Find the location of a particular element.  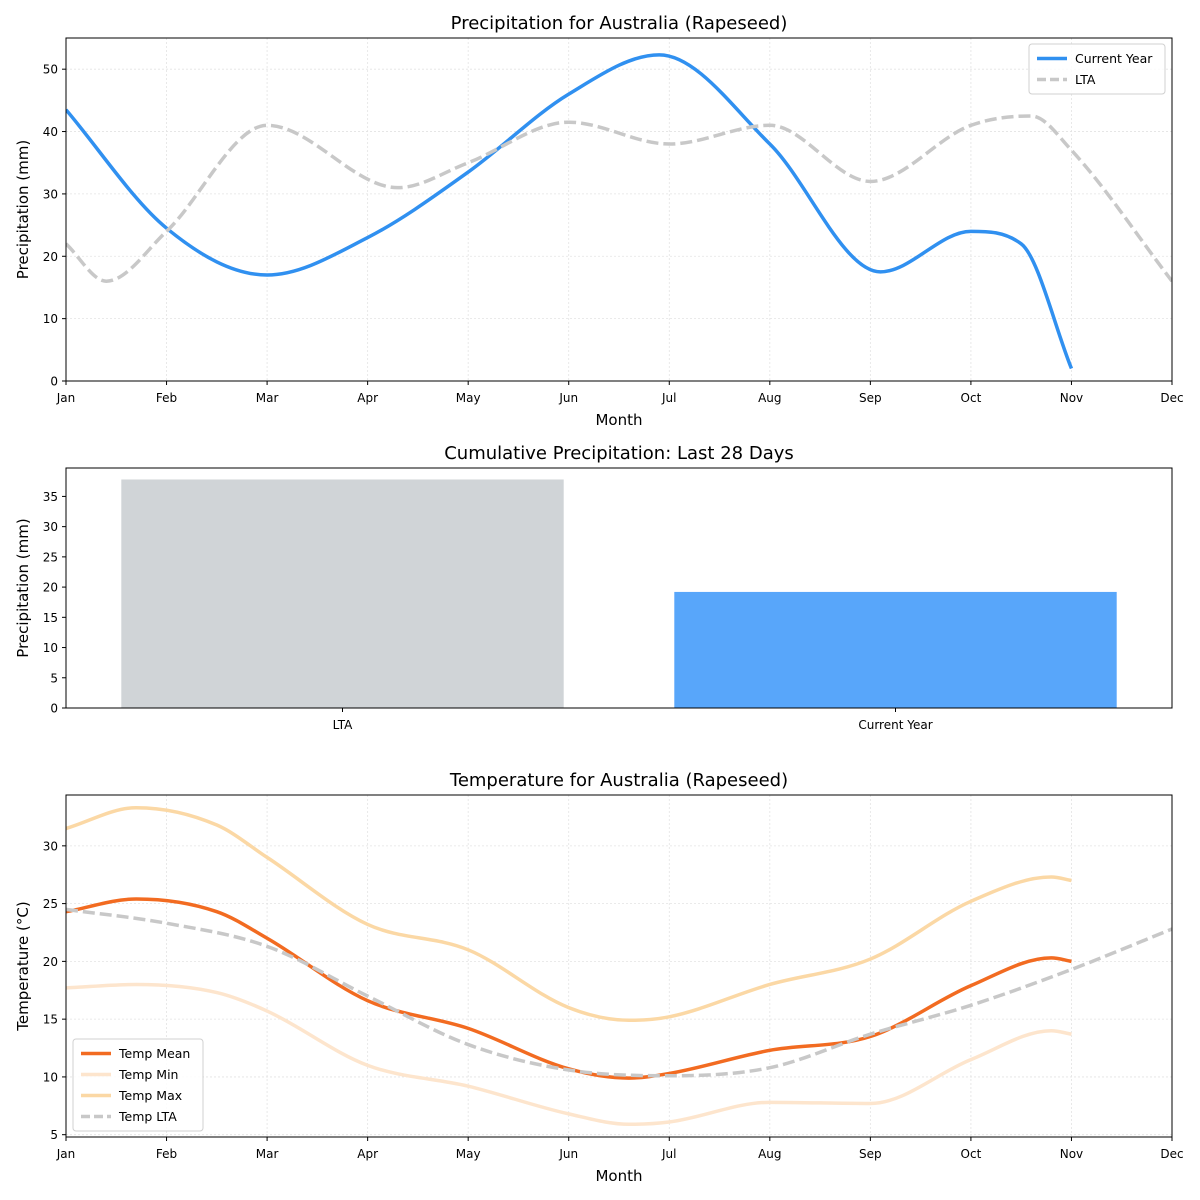

legend-label: Temp Min is located at coordinates (148, 1074).